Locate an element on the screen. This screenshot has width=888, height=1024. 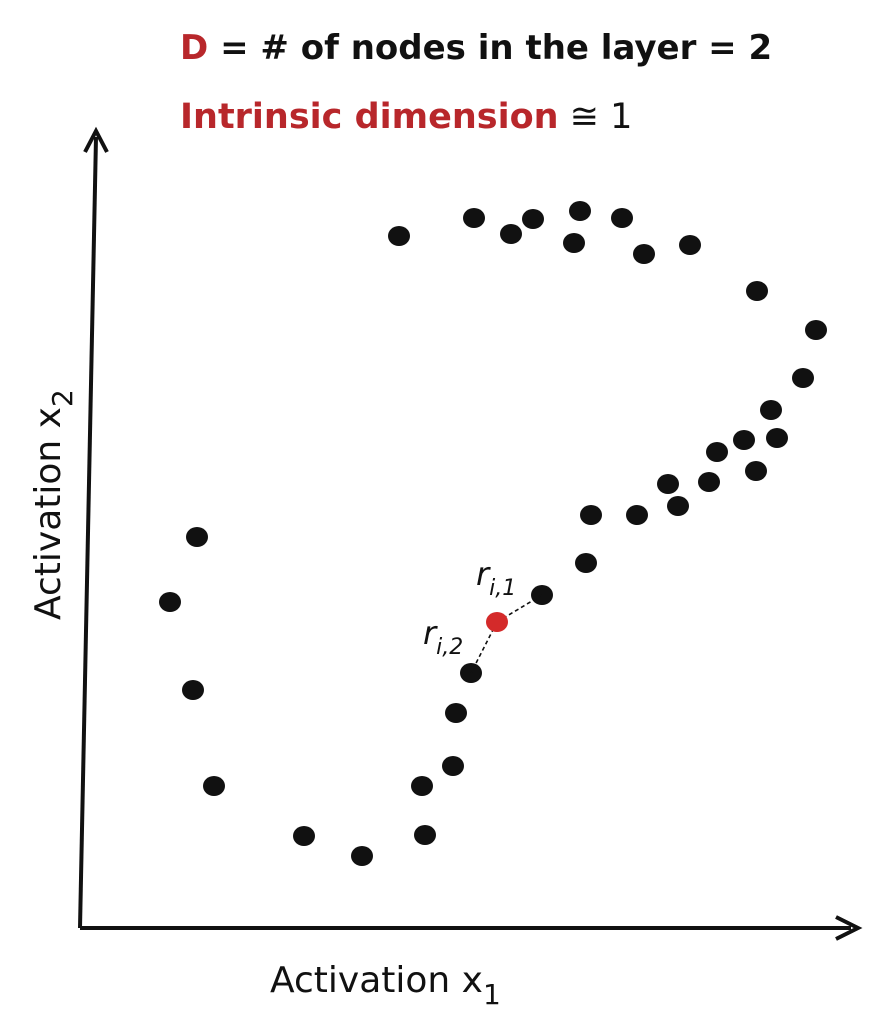
y-axis-subscript: 2 is located at coordinates (62, 398).